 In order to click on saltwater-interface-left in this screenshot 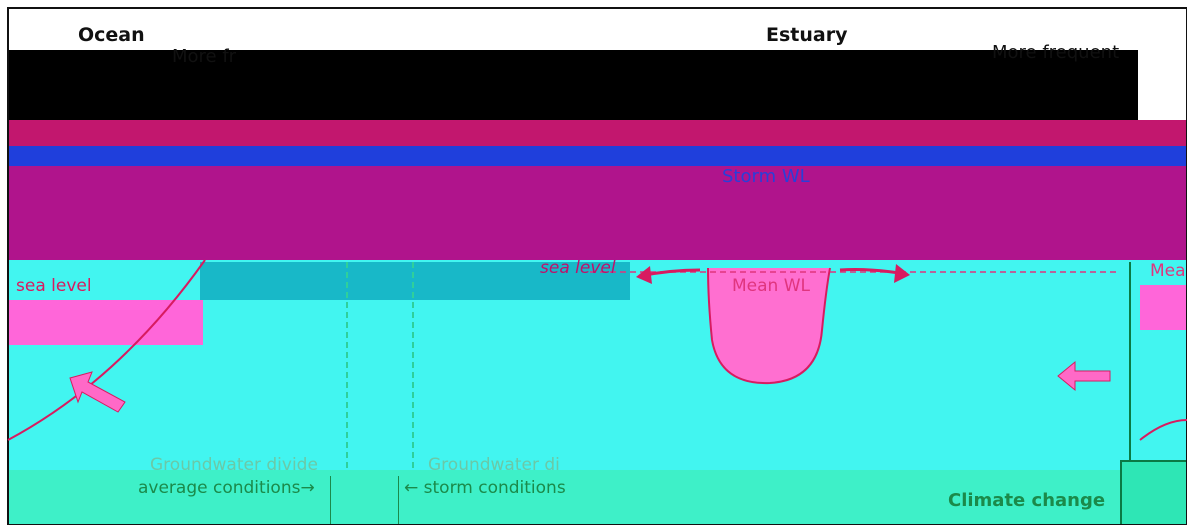, I will do `click(106, 350)`.